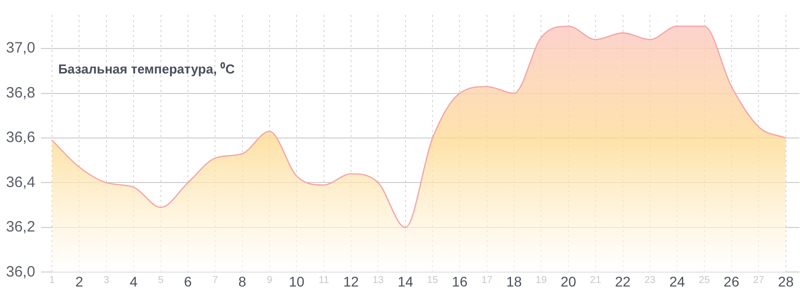 The width and height of the screenshot is (800, 293). What do you see at coordinates (21, 271) in the screenshot?
I see `y-tick-label: 36,0` at bounding box center [21, 271].